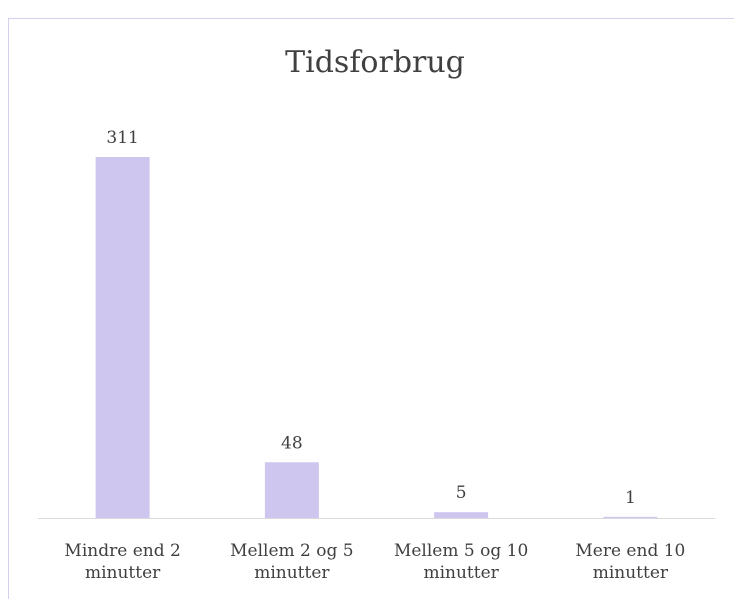  I want to click on data-label: 48, so click(292, 443).